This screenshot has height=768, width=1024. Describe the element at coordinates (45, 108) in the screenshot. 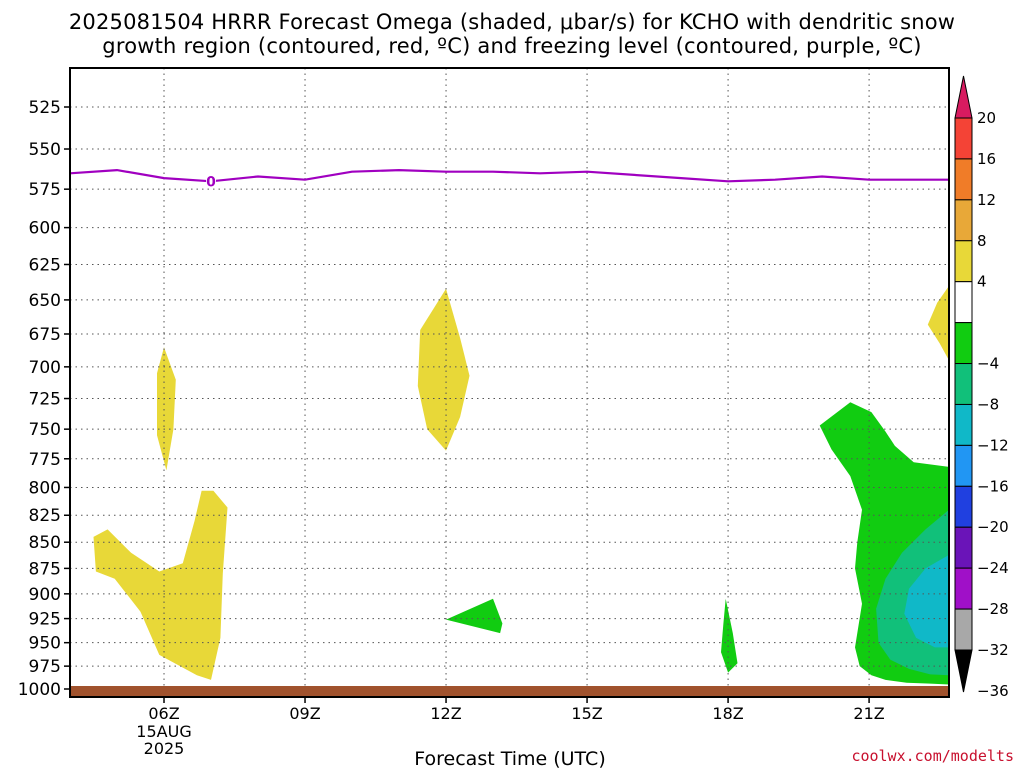

I see `y-tick-label-525: 525` at that location.